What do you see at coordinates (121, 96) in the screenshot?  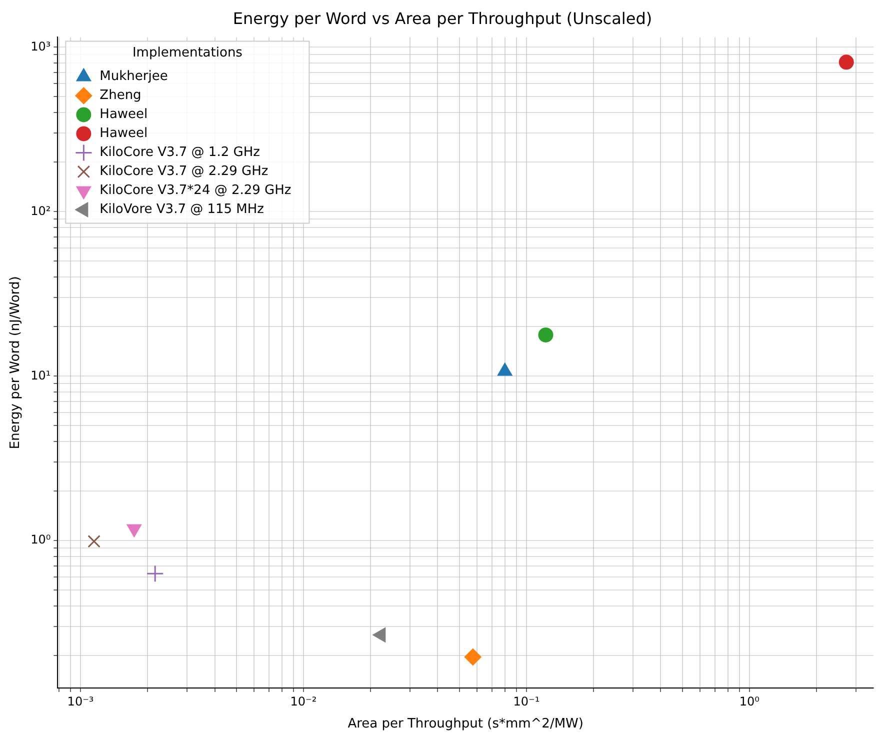 I see `legend-label: Zheng` at bounding box center [121, 96].